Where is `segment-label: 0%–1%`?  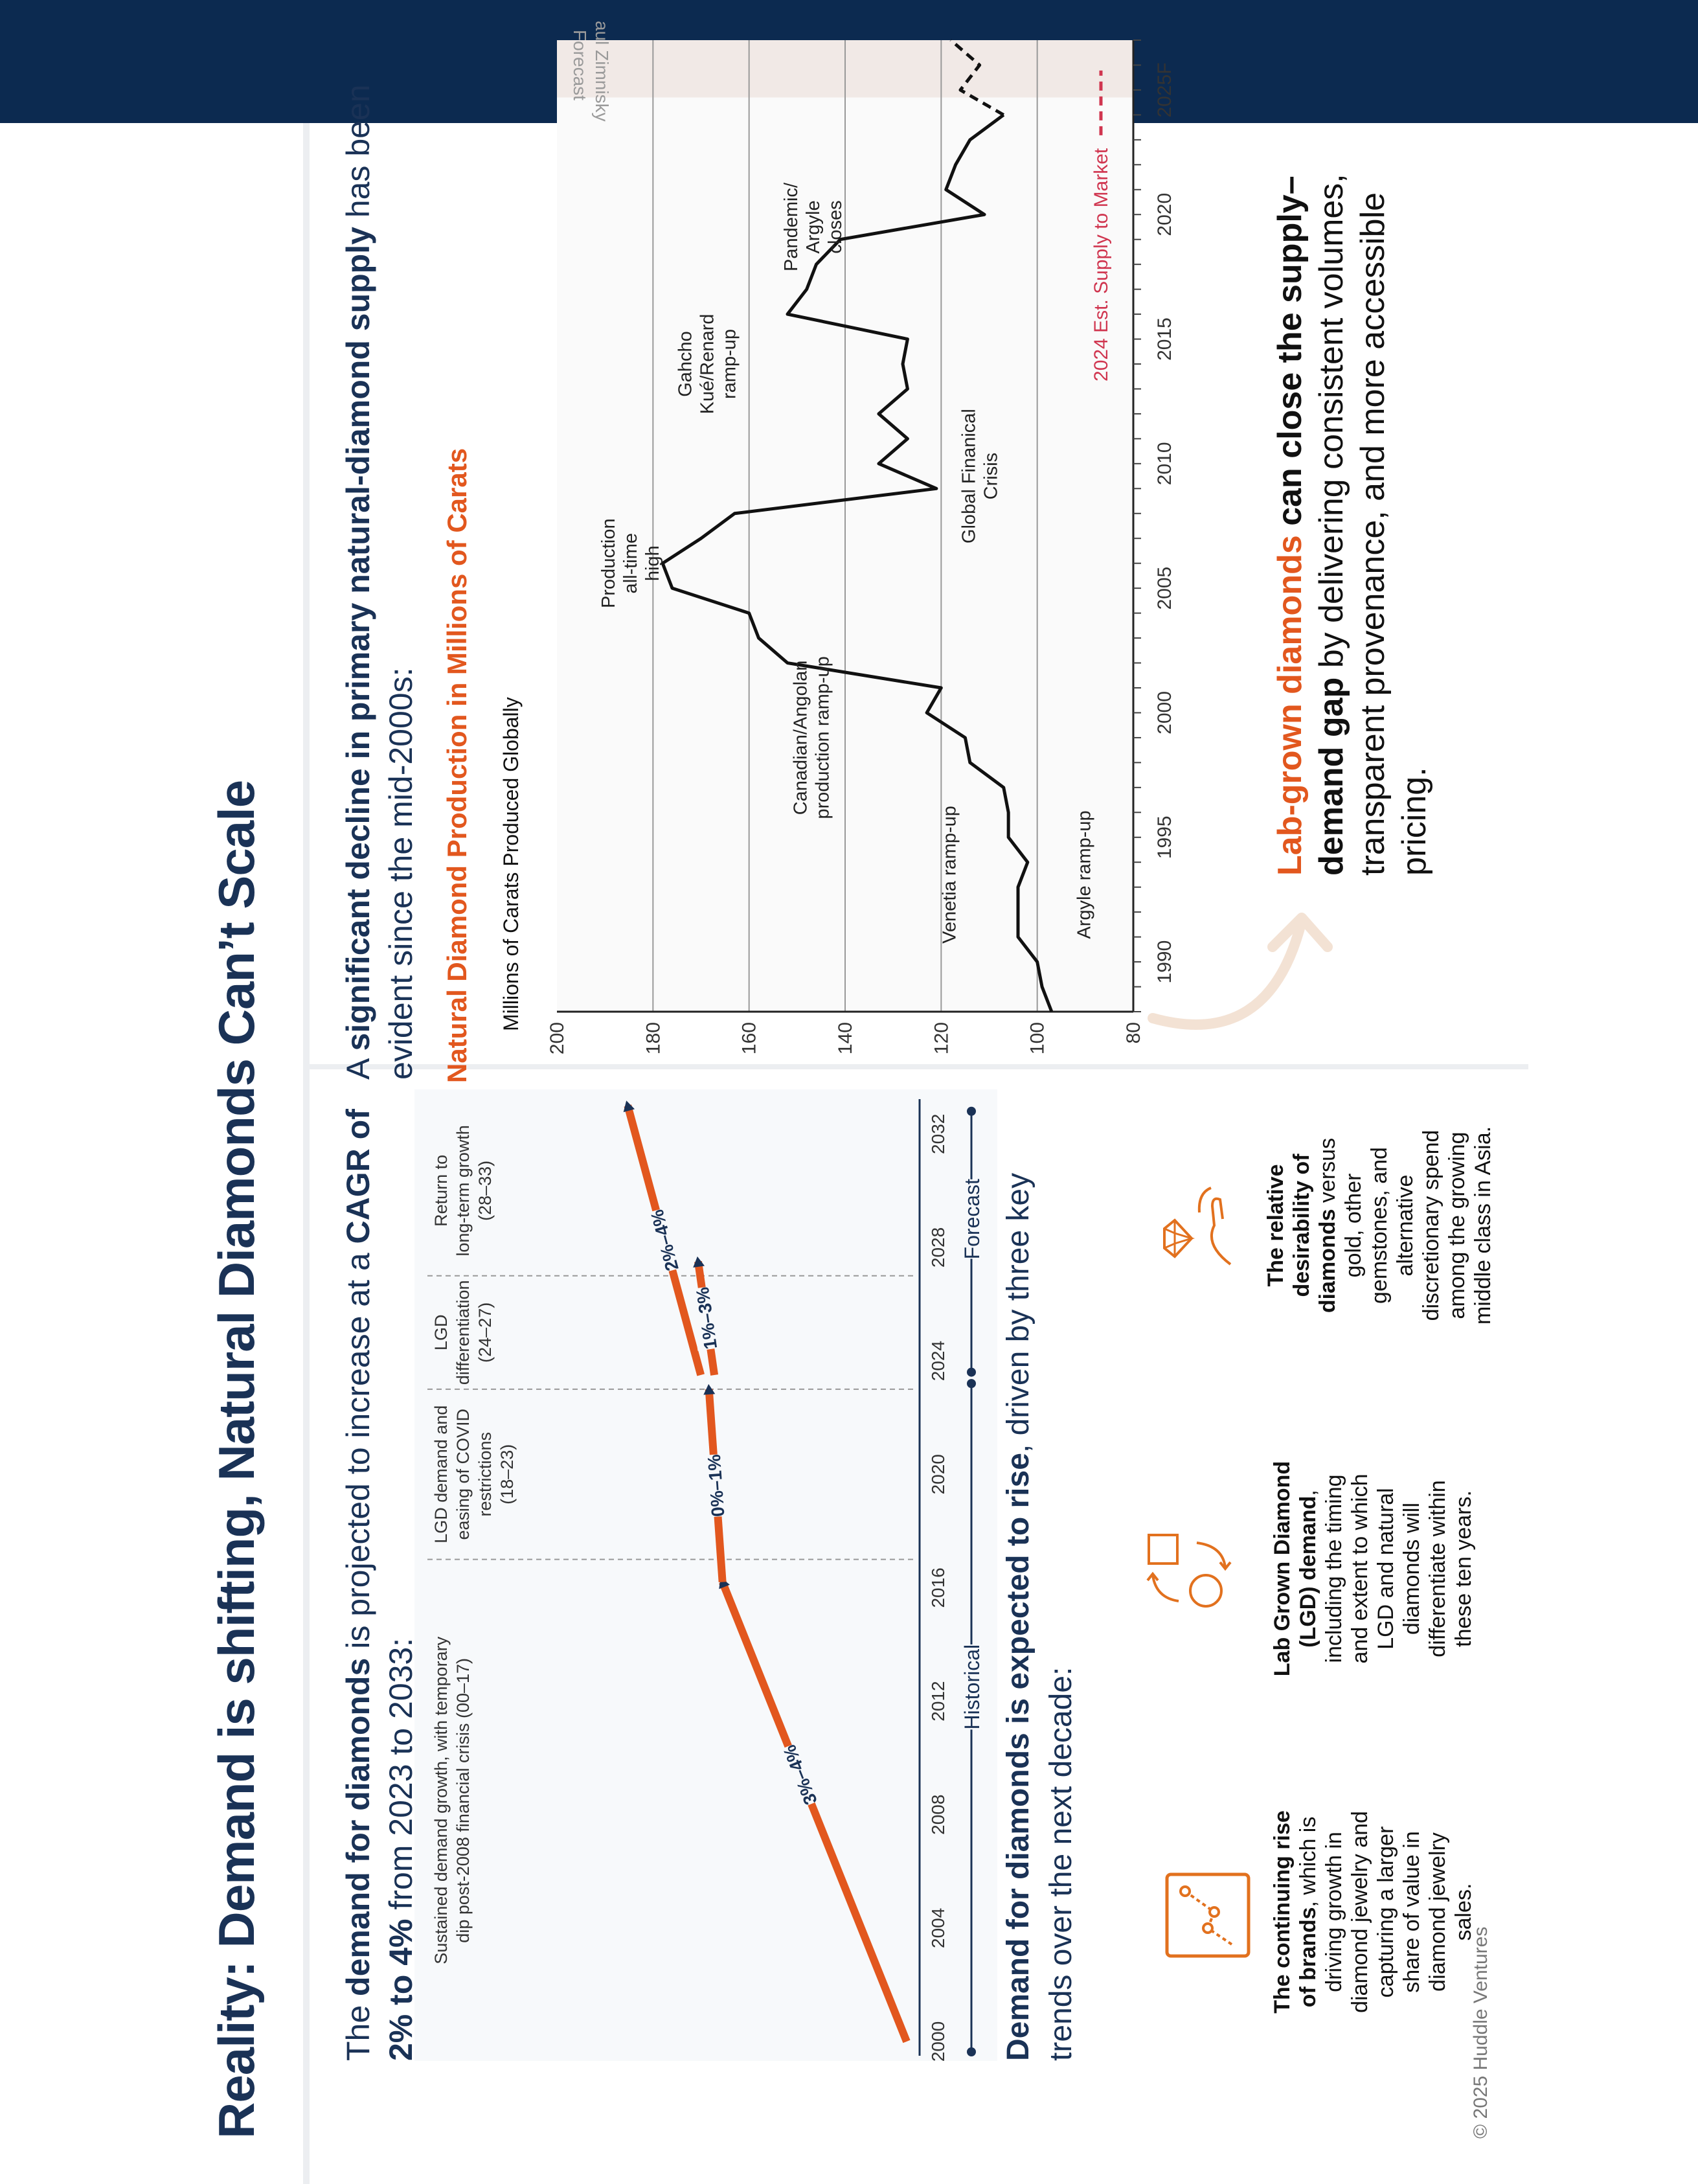
segment-label: 0%–1% is located at coordinates (717, 1486).